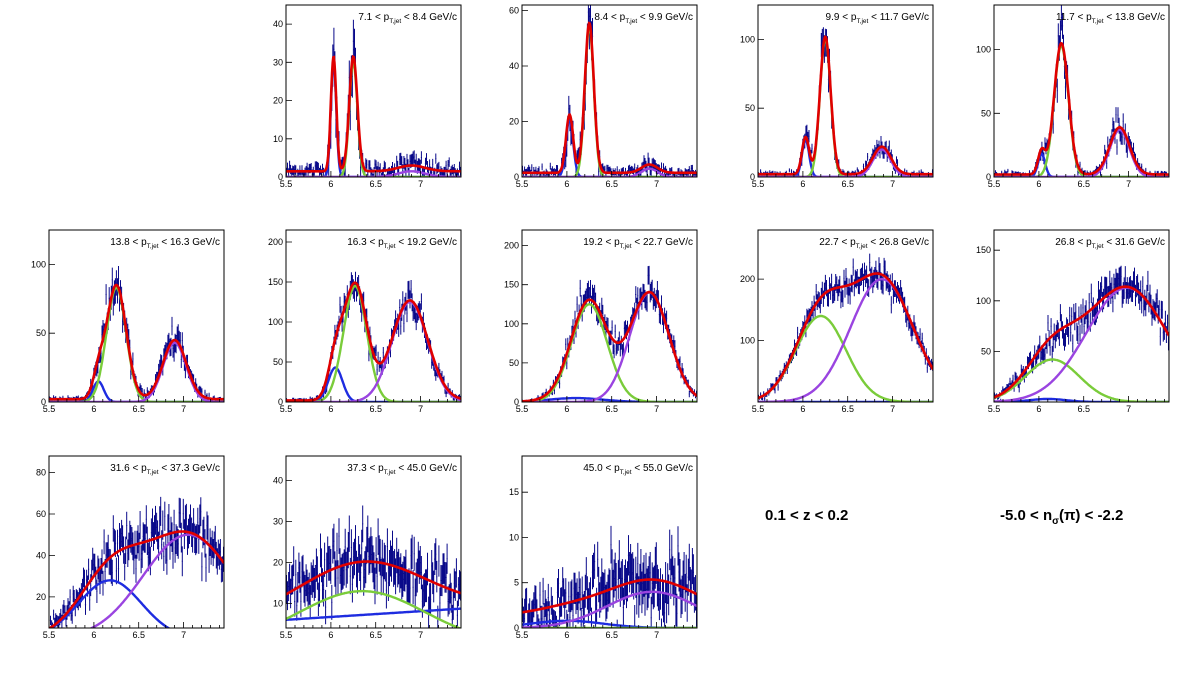 The width and height of the screenshot is (1181, 677). I want to click on panel-3: 5.5 6 6.5 7 0 50 100 9.9 < pT,jet < 11.7 GeV/c, so click(837, 96).